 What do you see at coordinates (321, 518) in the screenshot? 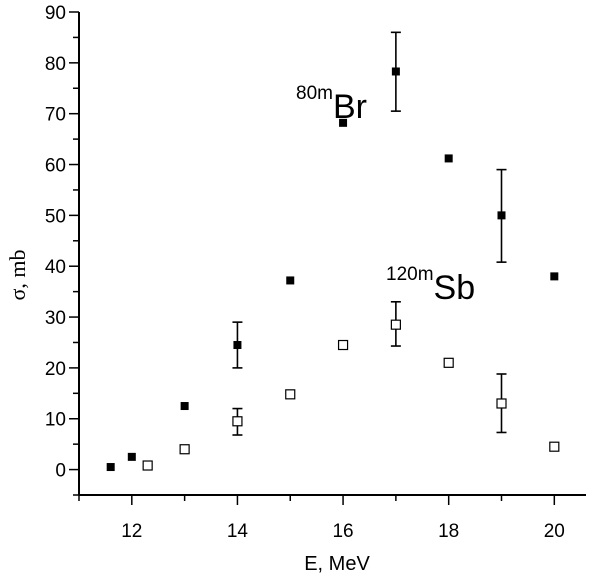
I see `x-axis-ticks: 12 14 16 18 20` at bounding box center [321, 518].